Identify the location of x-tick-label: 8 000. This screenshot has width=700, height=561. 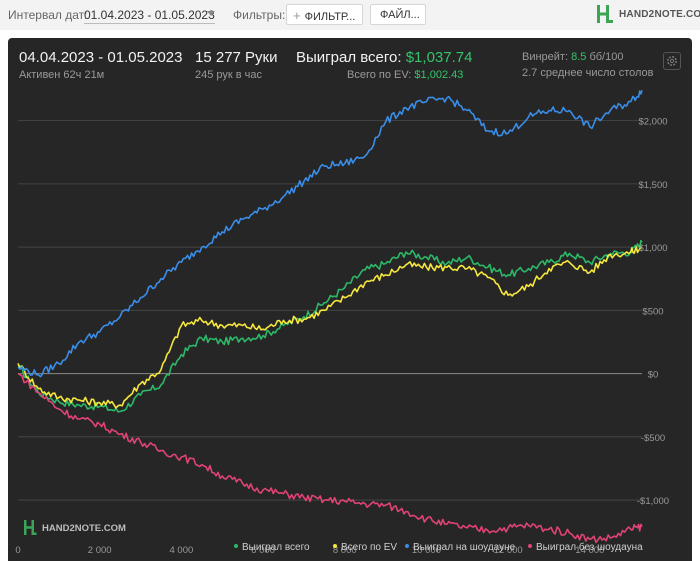
(345, 550).